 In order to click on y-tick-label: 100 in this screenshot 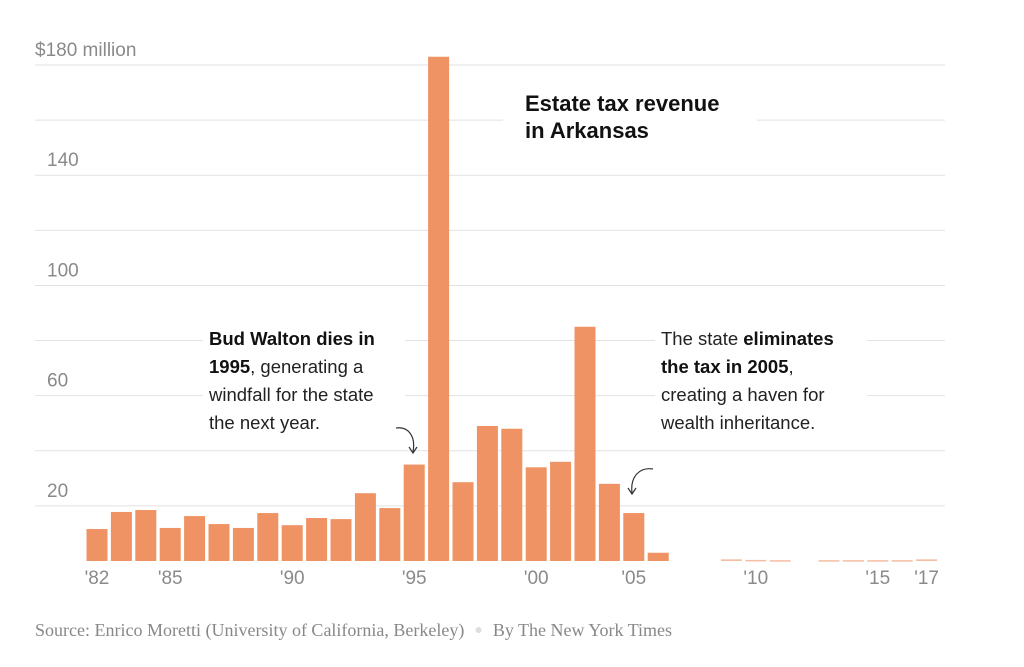, I will do `click(63, 270)`.